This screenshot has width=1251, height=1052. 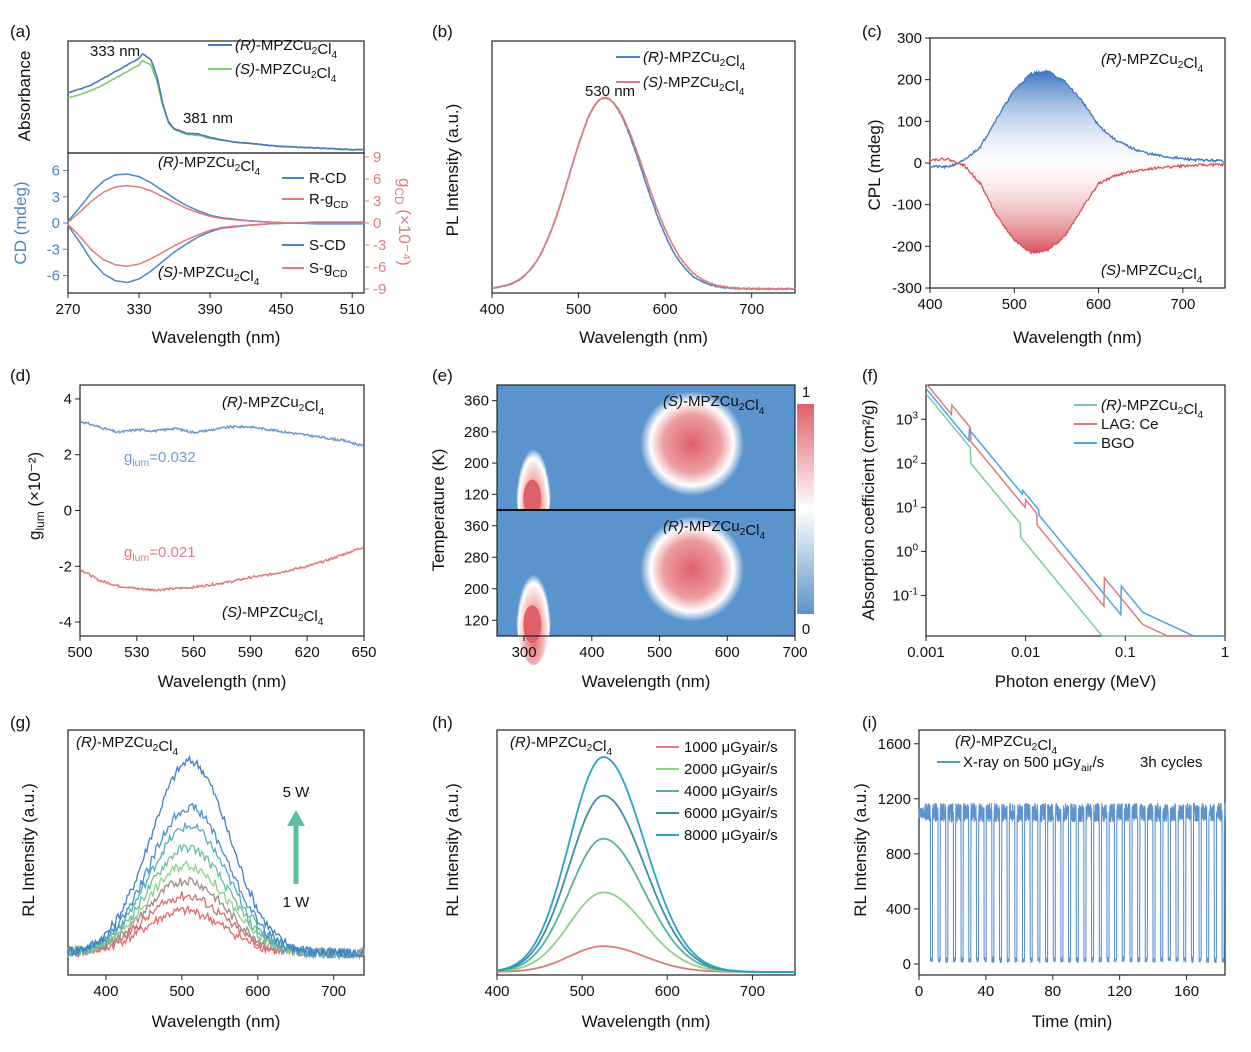 I want to click on enantiomer-label: (S)-MPZCu2Cl4, so click(x=209, y=276).